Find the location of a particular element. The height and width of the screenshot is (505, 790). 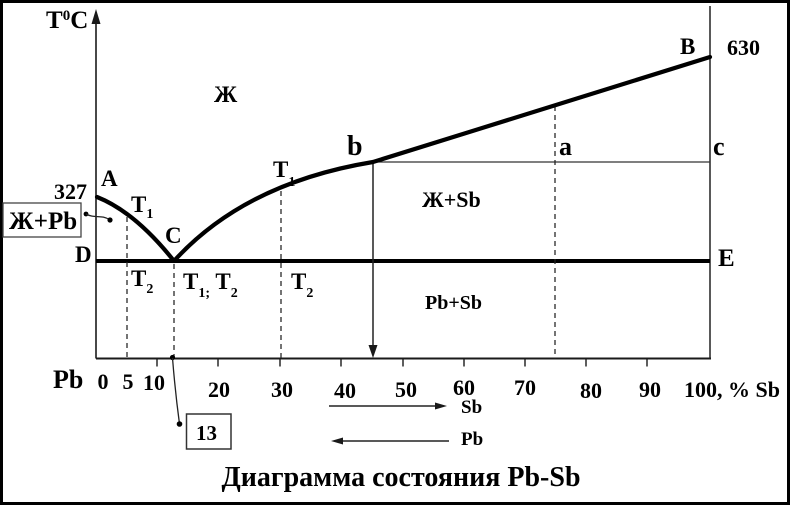

svg-text: 30 is located at coordinates (282, 389).